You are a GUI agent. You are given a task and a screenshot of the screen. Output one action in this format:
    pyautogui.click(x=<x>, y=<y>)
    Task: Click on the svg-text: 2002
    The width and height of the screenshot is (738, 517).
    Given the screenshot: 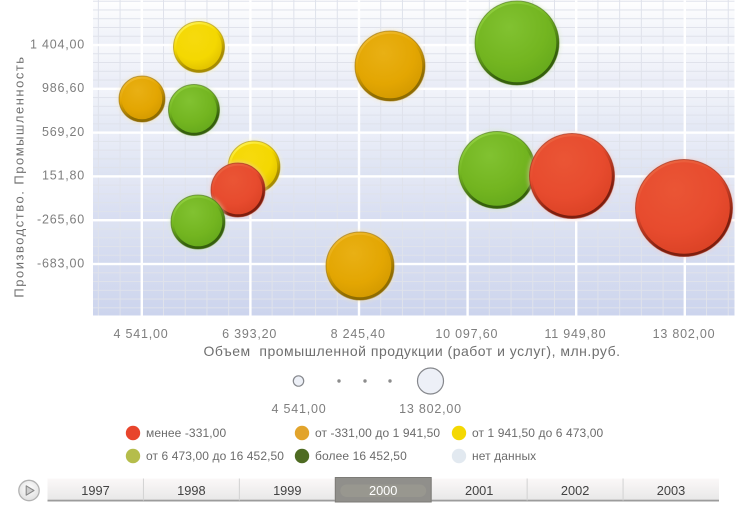 What is the action you would take?
    pyautogui.click(x=575, y=490)
    